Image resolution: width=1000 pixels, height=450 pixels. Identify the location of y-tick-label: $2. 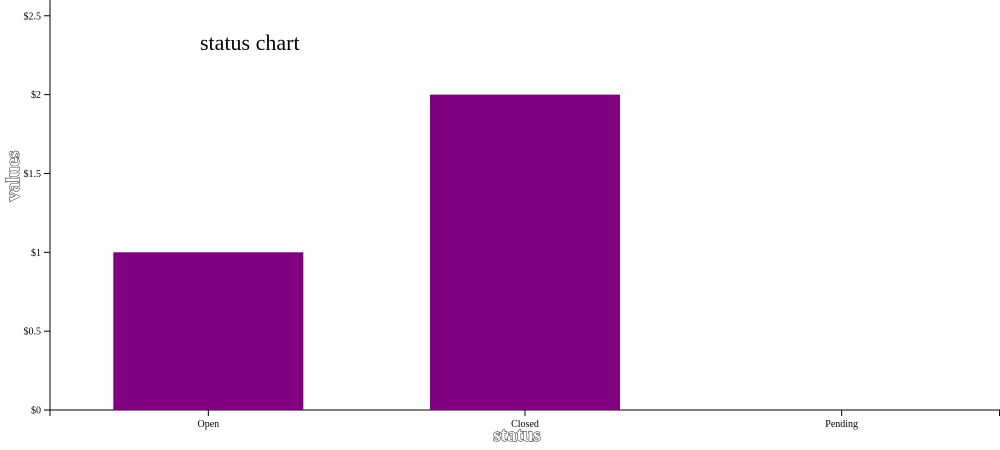
(36, 95).